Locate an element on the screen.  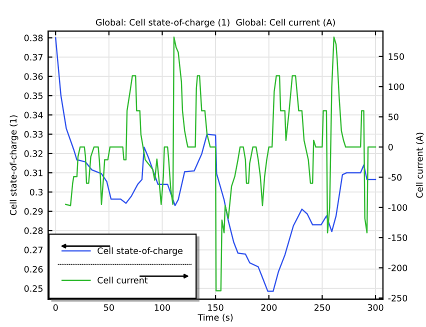
y-tick-label: 0.31 is located at coordinates (33, 173).